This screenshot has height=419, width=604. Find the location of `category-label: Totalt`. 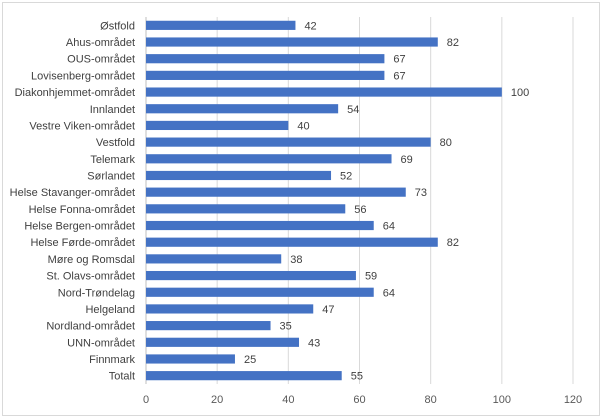

category-label: Totalt is located at coordinates (122, 377).